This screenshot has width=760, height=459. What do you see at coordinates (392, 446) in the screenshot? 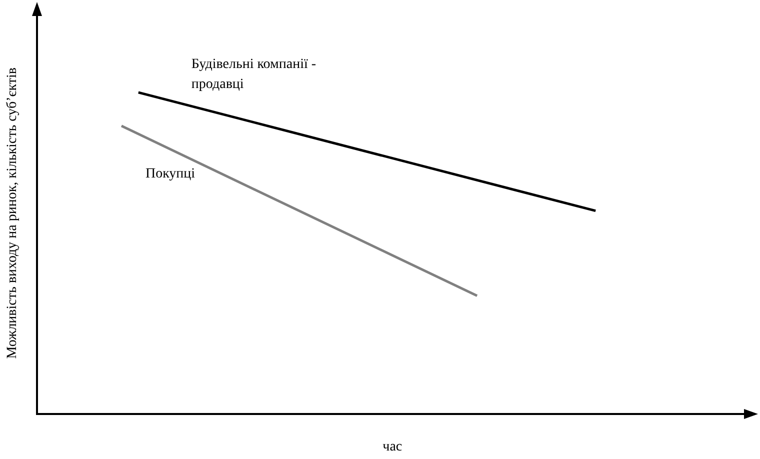
I see `x-axis-title: час` at bounding box center [392, 446].